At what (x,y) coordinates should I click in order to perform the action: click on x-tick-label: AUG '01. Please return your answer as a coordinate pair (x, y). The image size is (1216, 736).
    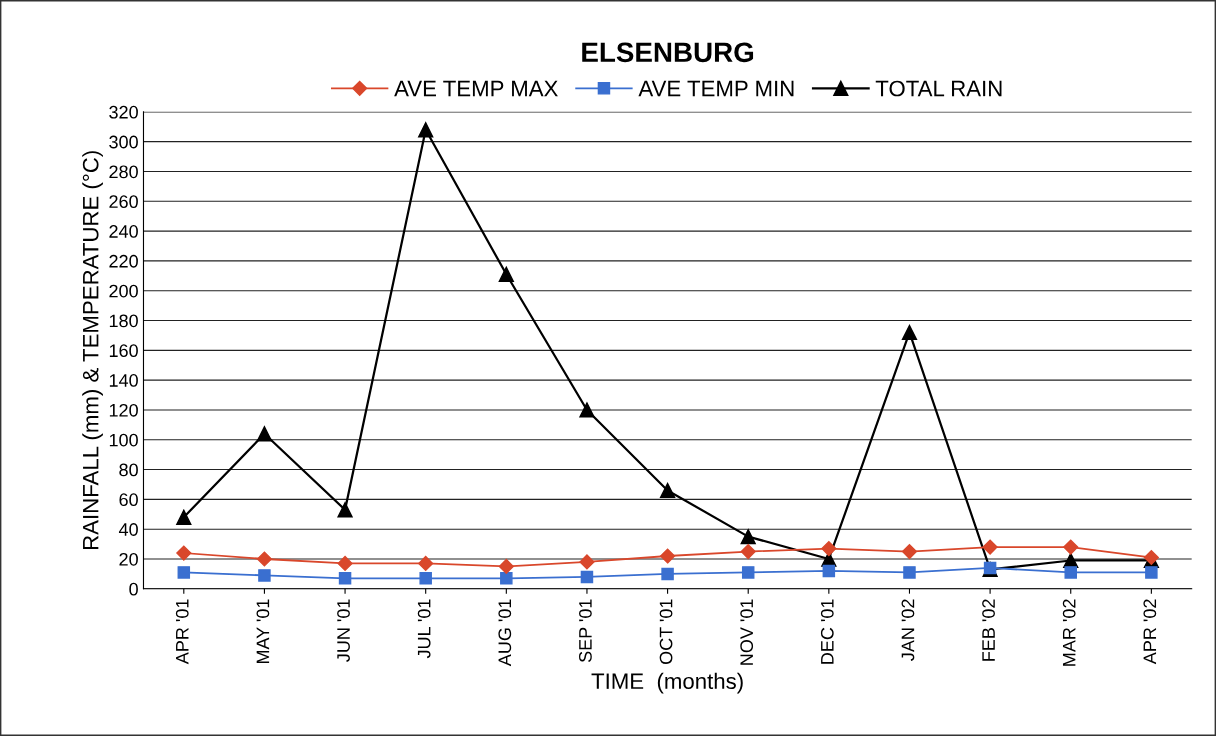
    Looking at the image, I should click on (505, 633).